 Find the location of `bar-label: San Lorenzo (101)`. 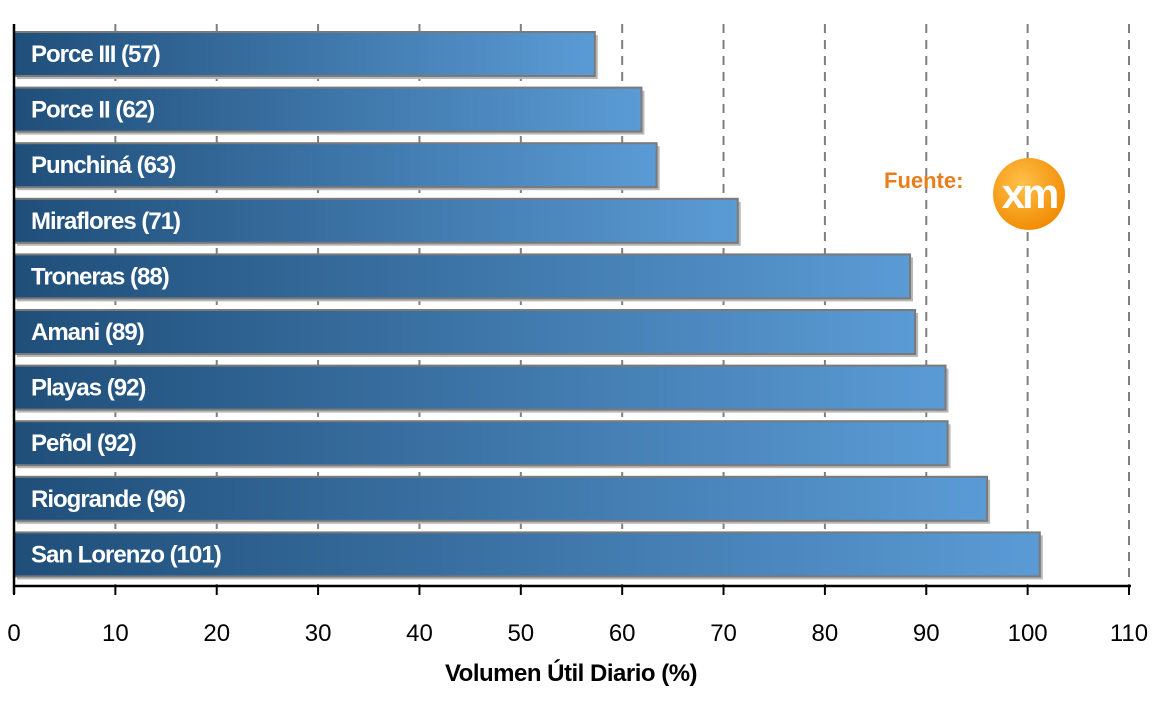

bar-label: San Lorenzo (101) is located at coordinates (126, 554).